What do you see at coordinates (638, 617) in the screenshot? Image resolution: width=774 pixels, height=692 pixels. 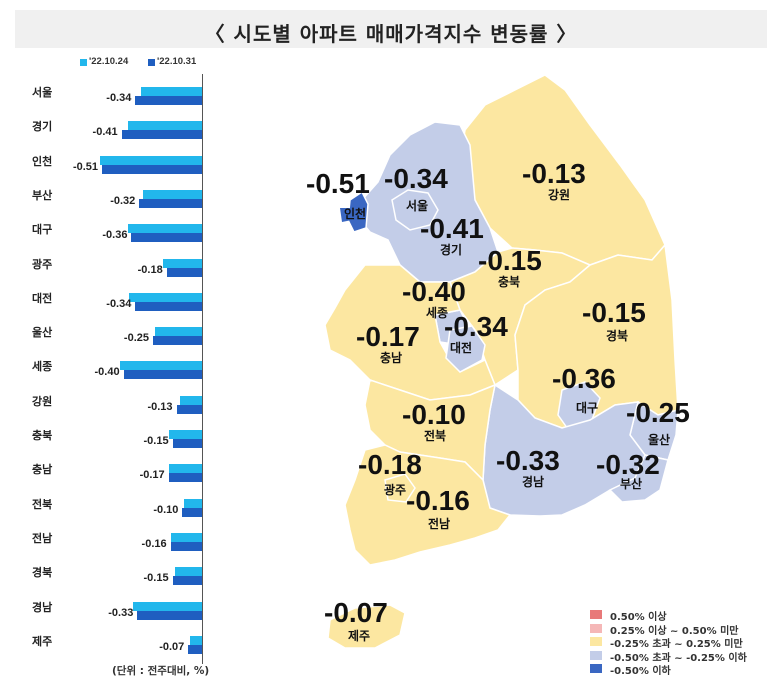 I see `map-legend-label: 0.50% 이상` at bounding box center [638, 617].